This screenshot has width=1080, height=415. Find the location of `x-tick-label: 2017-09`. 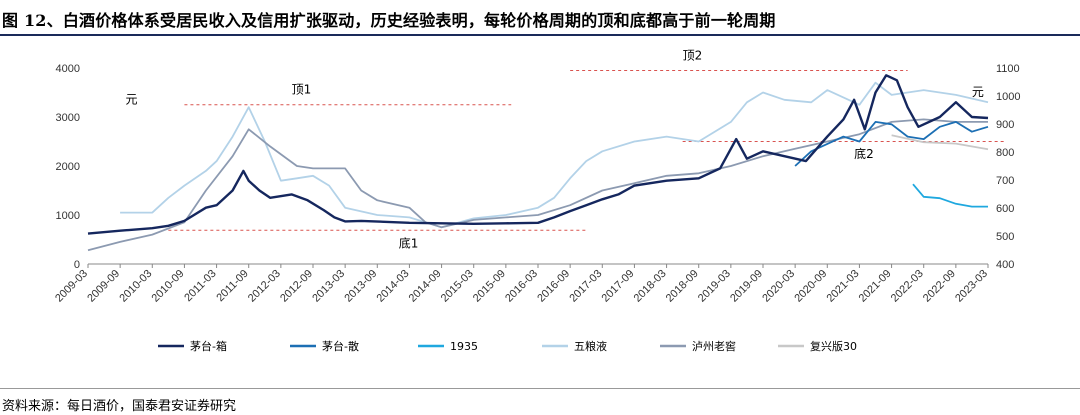

x-tick-label: 2017-09 is located at coordinates (618, 286).